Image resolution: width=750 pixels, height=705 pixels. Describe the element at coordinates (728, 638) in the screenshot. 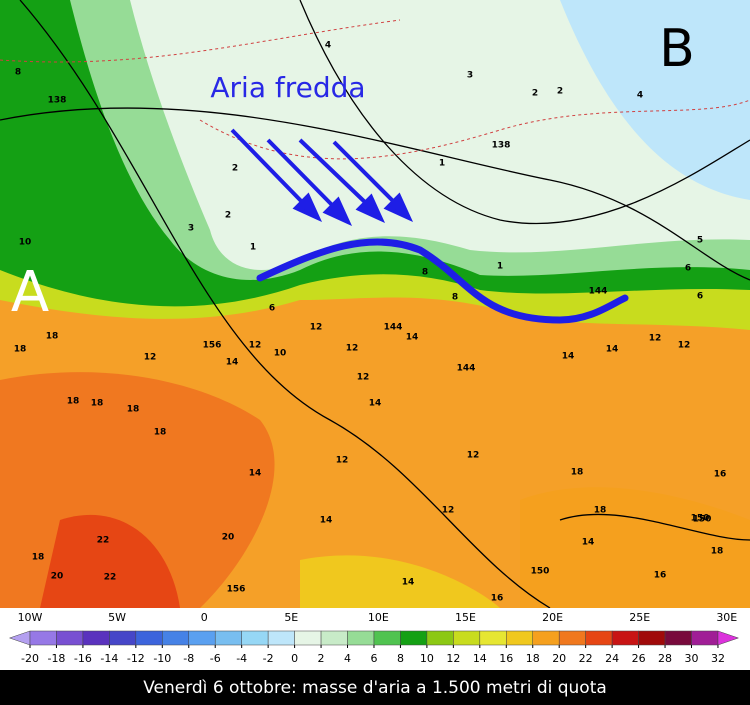

I see `colorbar-arrow` at that location.